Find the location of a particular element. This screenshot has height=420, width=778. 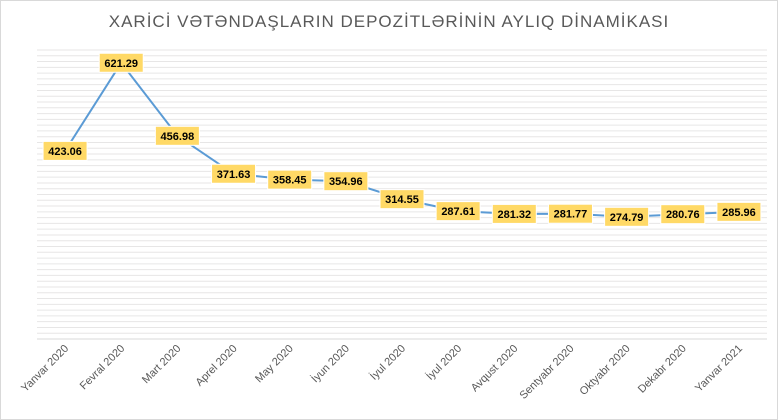

data-label: 281.32 is located at coordinates (514, 213).